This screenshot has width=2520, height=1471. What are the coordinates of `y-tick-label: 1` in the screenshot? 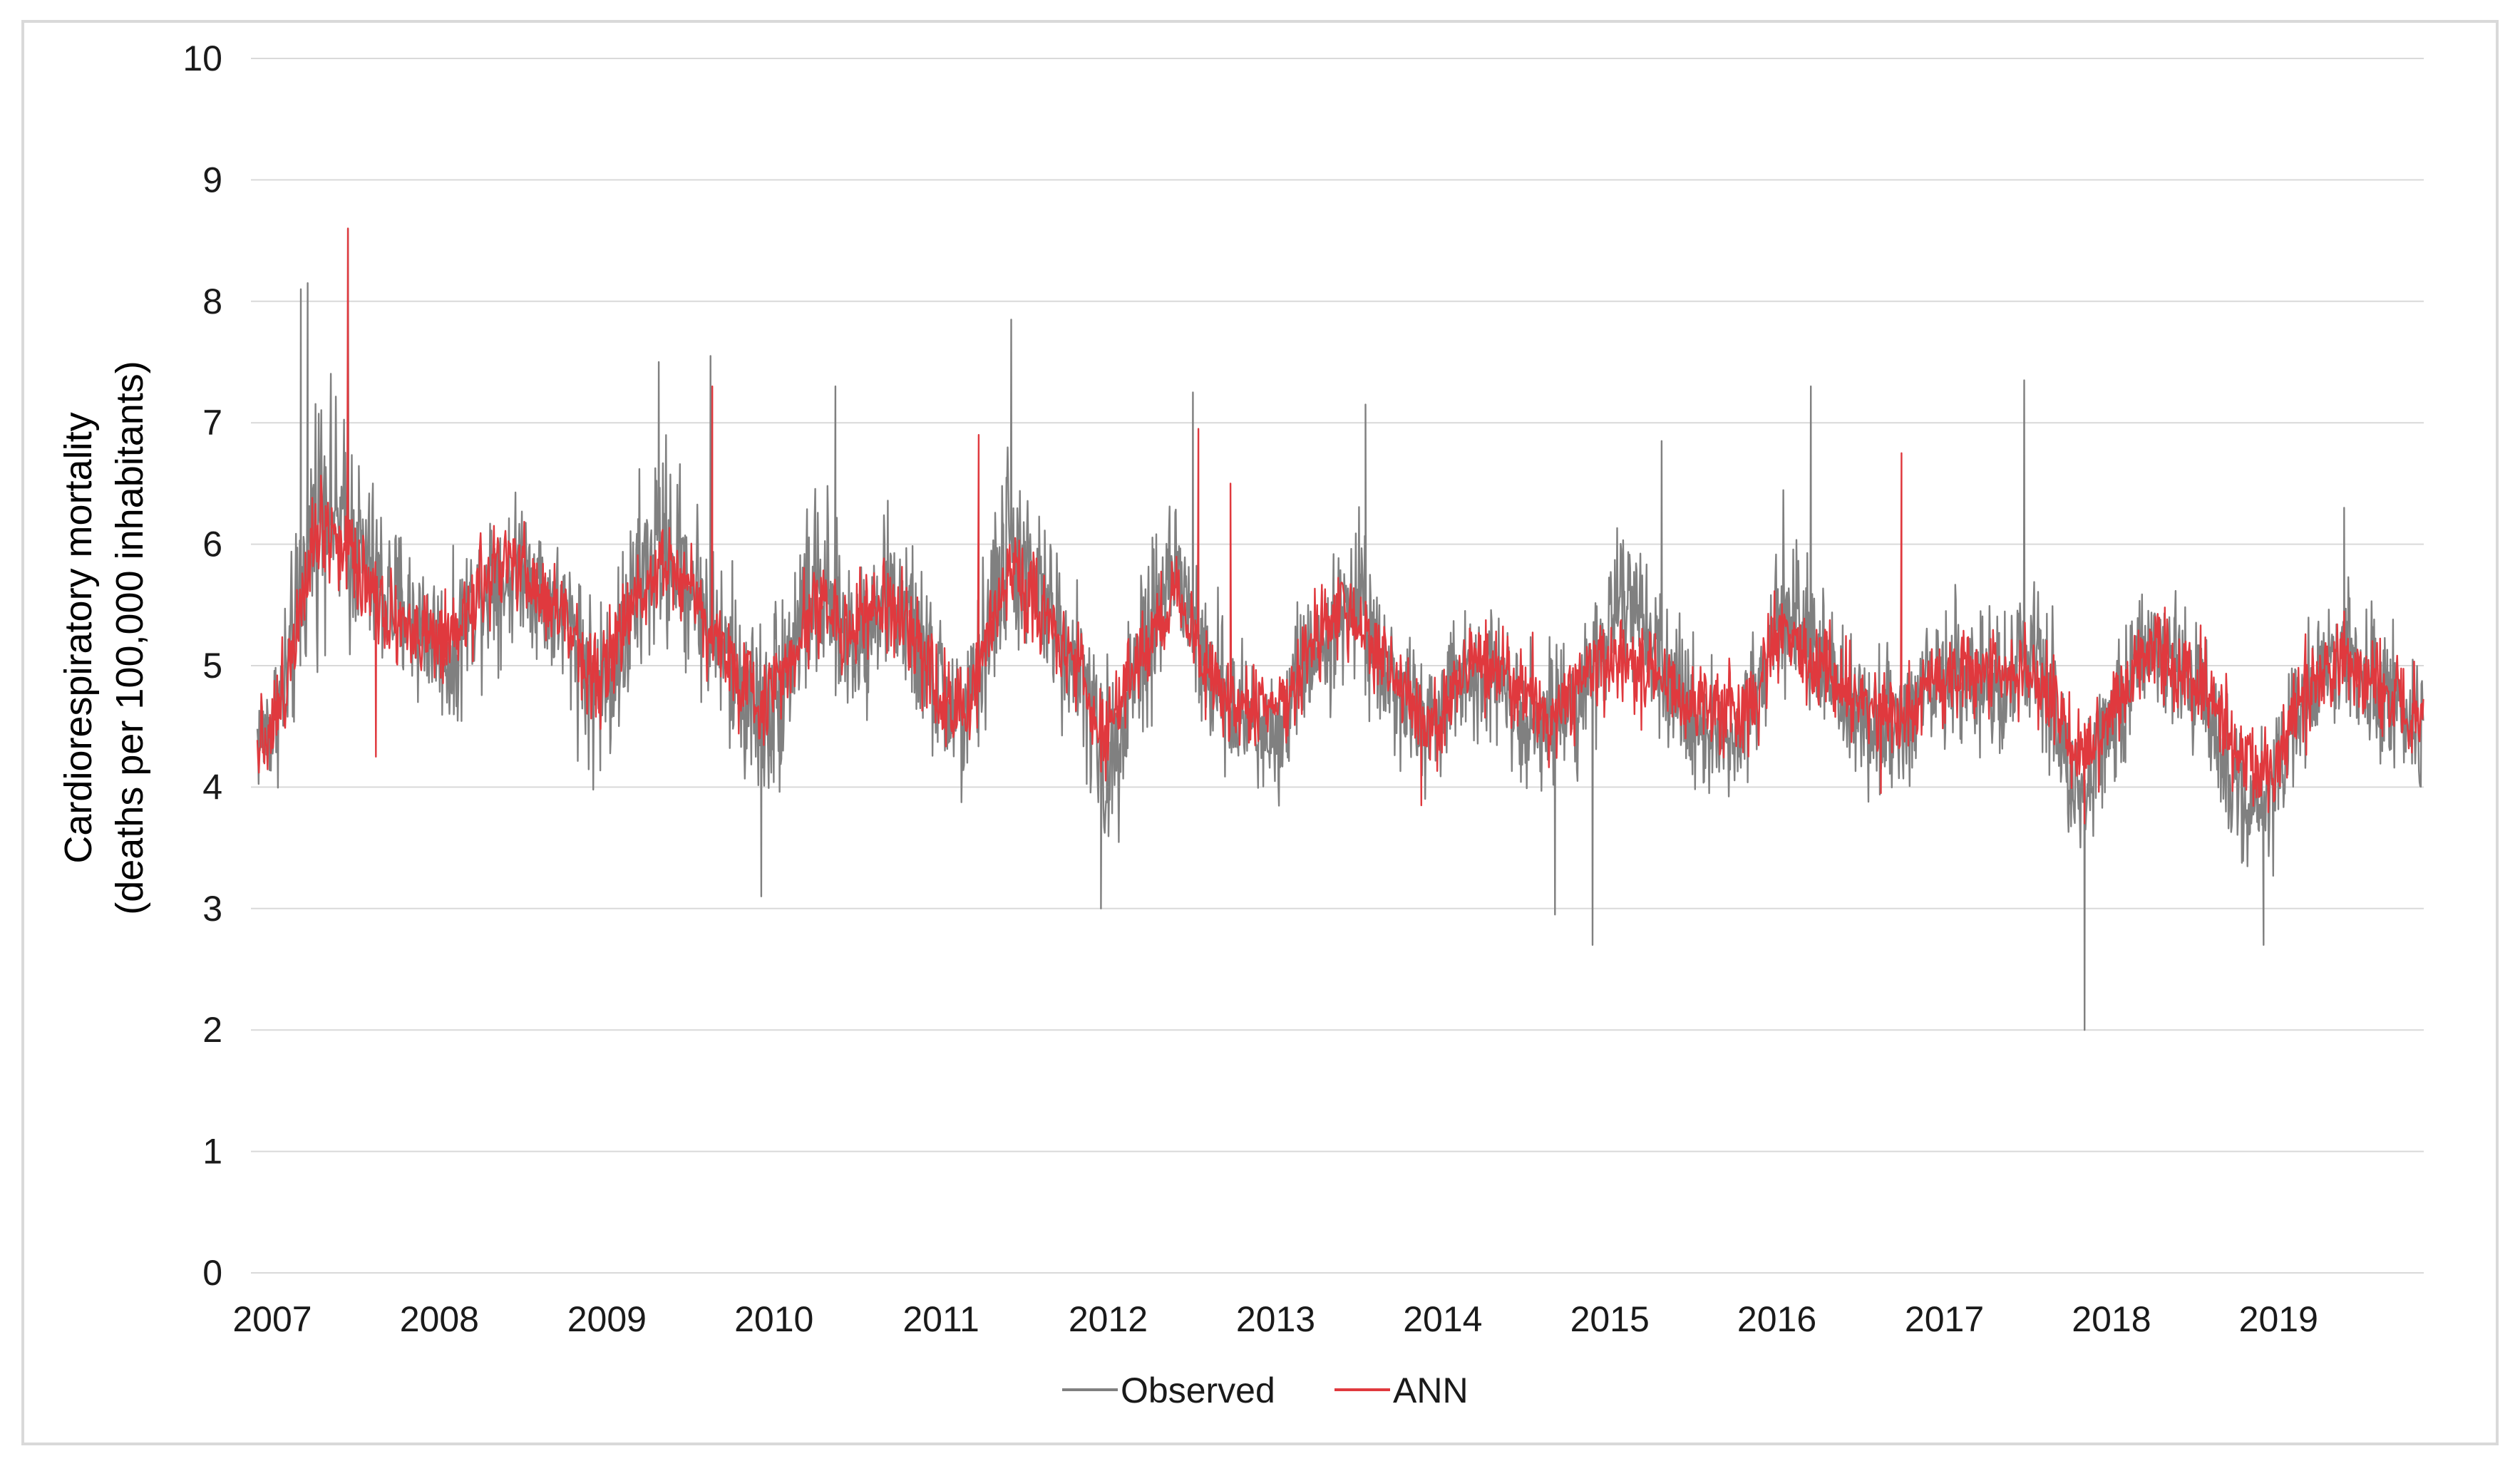 It's located at (212, 1152).